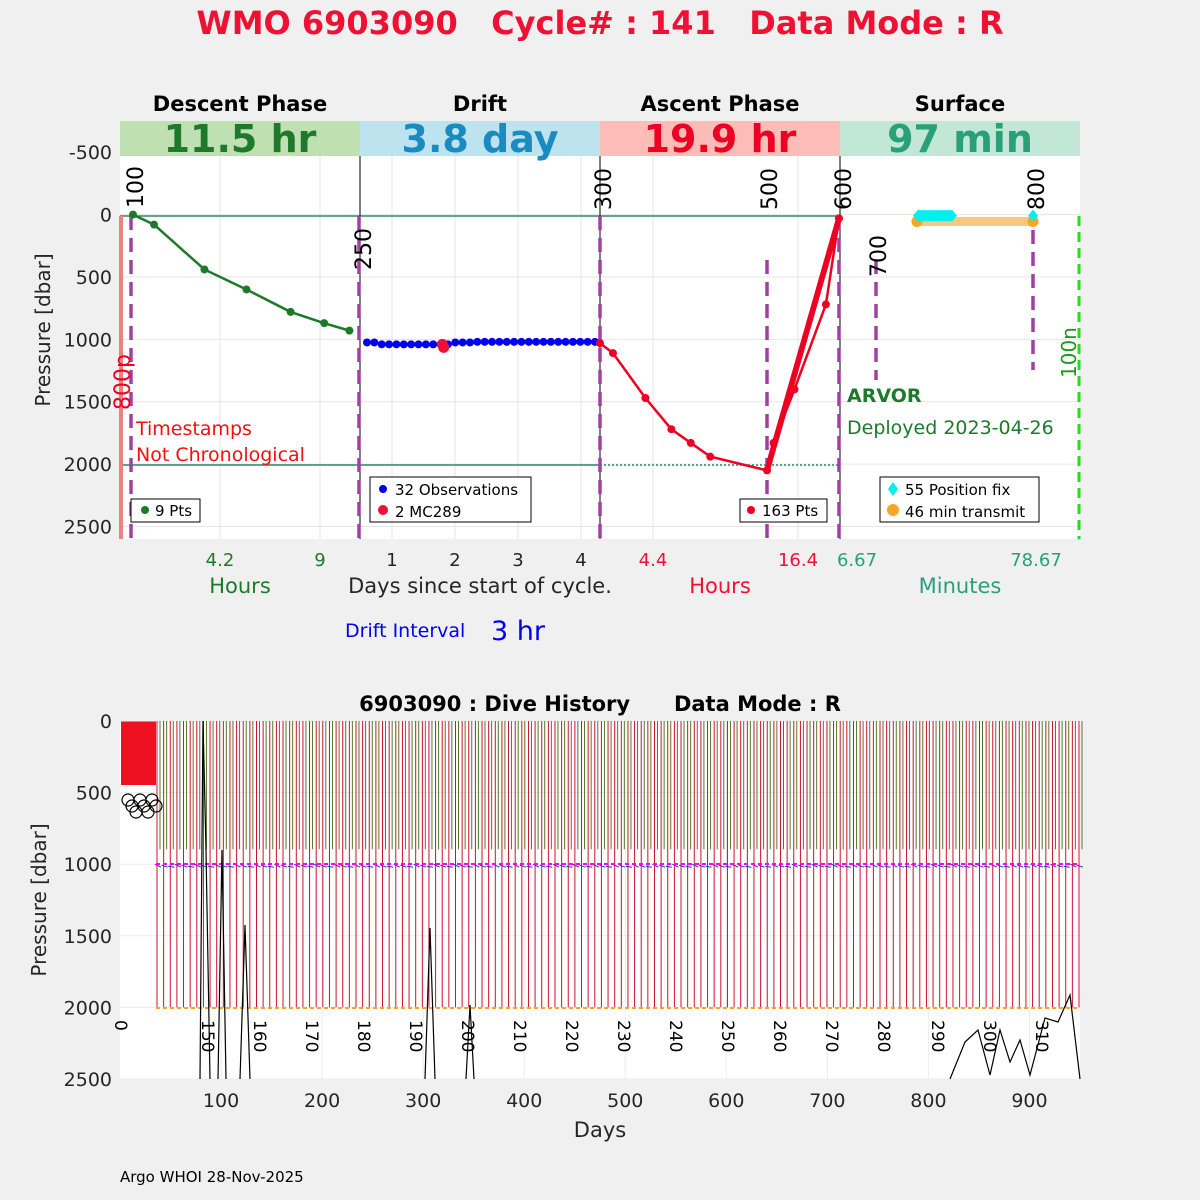 The height and width of the screenshot is (1200, 1200). I want to click on drift-interval-label: Drift Interval, so click(405, 631).